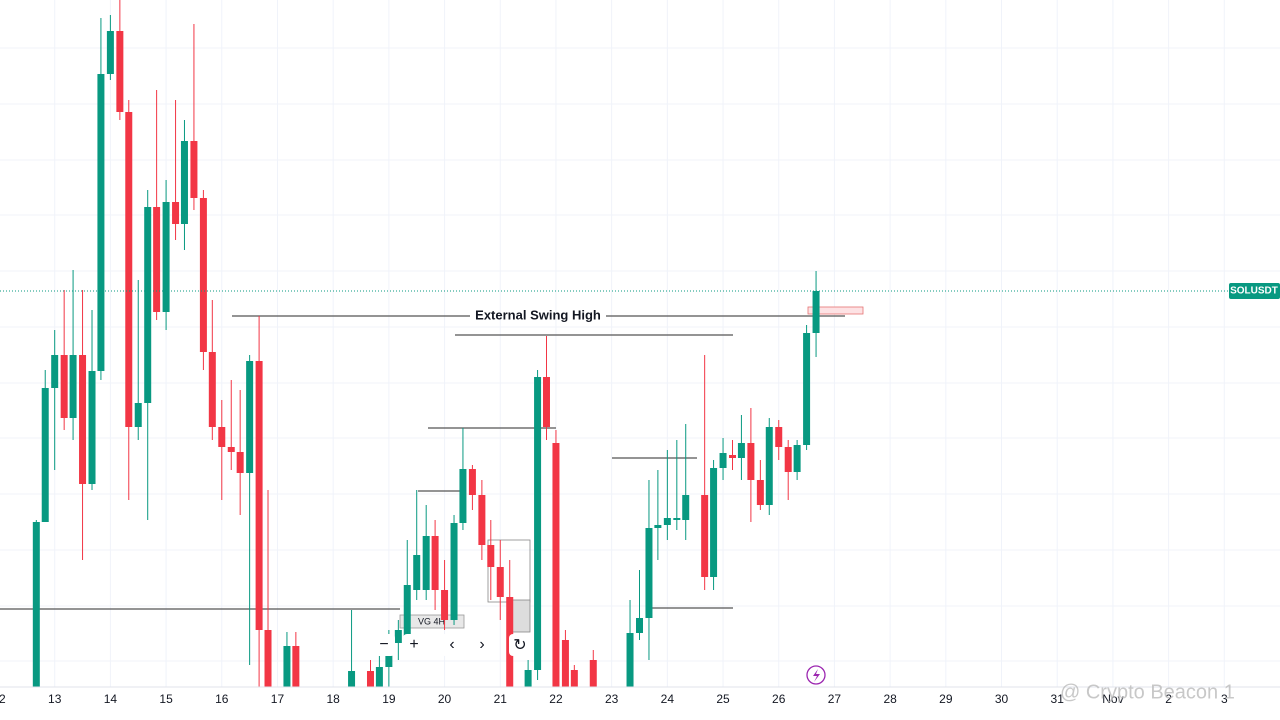  I want to click on symbol-label: SOLUSDT, so click(1254, 291).